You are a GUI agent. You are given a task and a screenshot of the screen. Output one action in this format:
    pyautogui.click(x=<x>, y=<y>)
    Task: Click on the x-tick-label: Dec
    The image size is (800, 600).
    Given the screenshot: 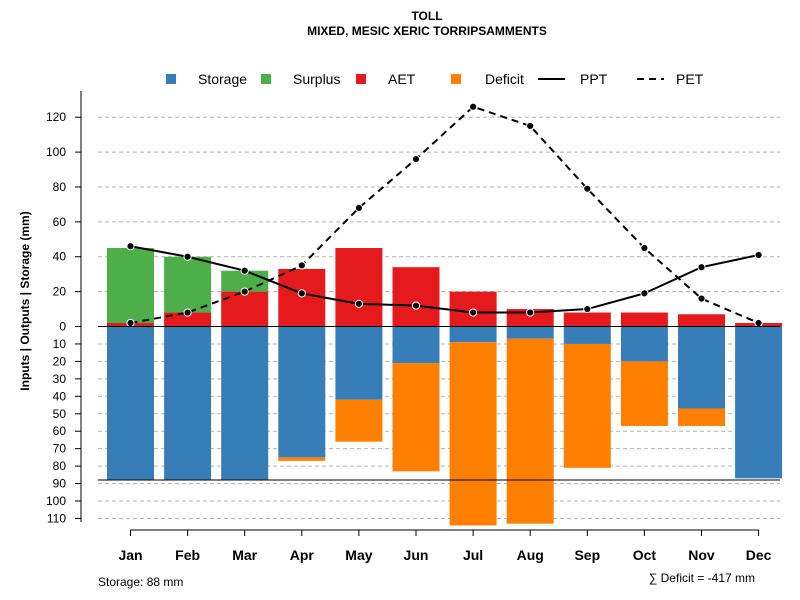 What is the action you would take?
    pyautogui.click(x=759, y=555)
    